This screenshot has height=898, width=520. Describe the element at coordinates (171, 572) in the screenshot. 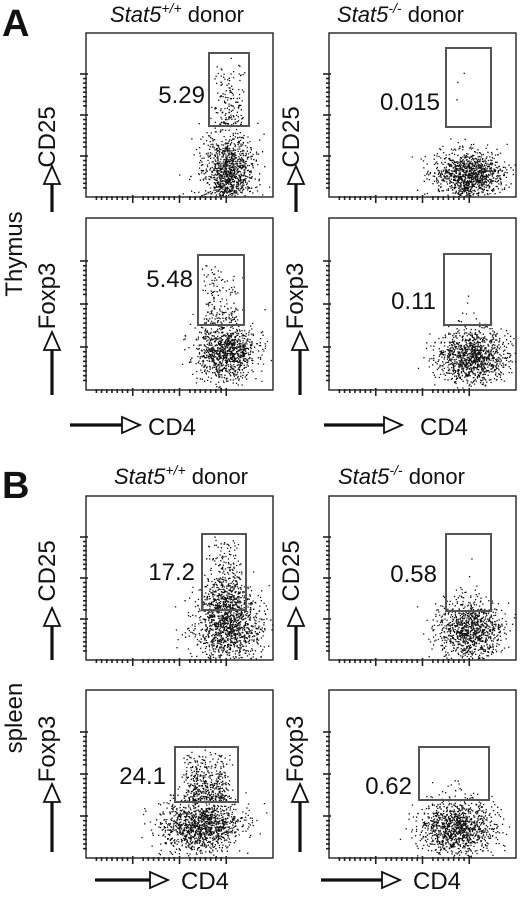

I see `gate-percent-b-cd25-wt: 17.2` at that location.